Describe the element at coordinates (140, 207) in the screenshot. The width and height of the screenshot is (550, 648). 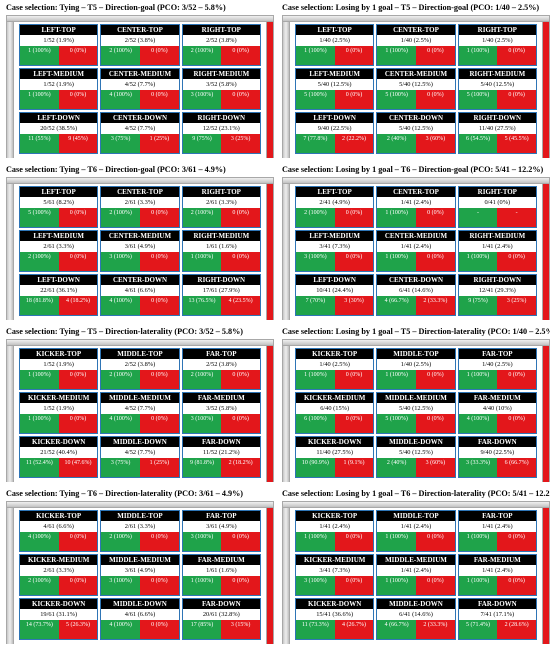
I see `goal-zone: CENTER-TOP 2/61 (3.3%) 2 (100%) 0 (0%)` at that location.